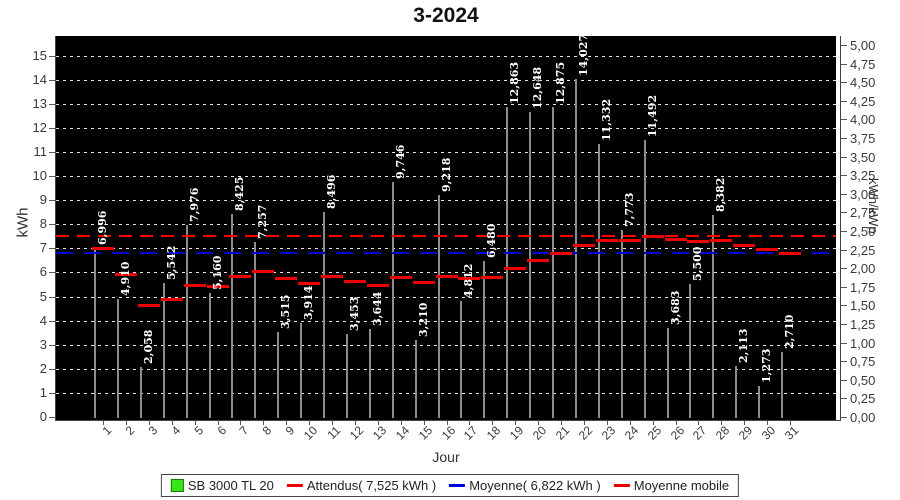 This screenshot has width=900, height=500. What do you see at coordinates (560, 82) in the screenshot?
I see `bar-value-label: 12,875` at bounding box center [560, 82].